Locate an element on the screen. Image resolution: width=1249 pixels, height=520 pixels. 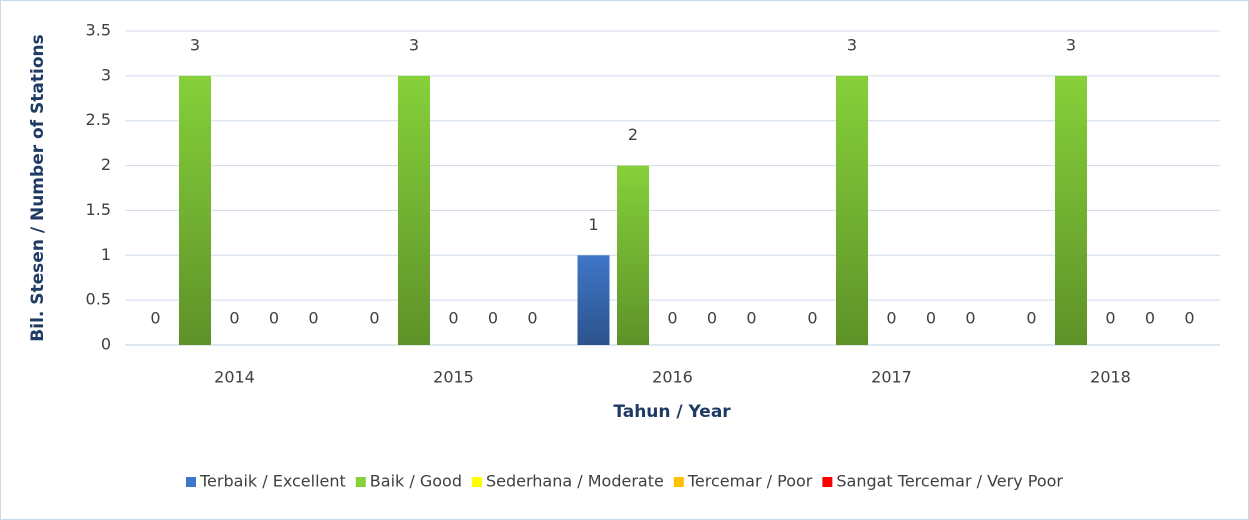
y-tick-label: 3.5 is located at coordinates (98, 30).